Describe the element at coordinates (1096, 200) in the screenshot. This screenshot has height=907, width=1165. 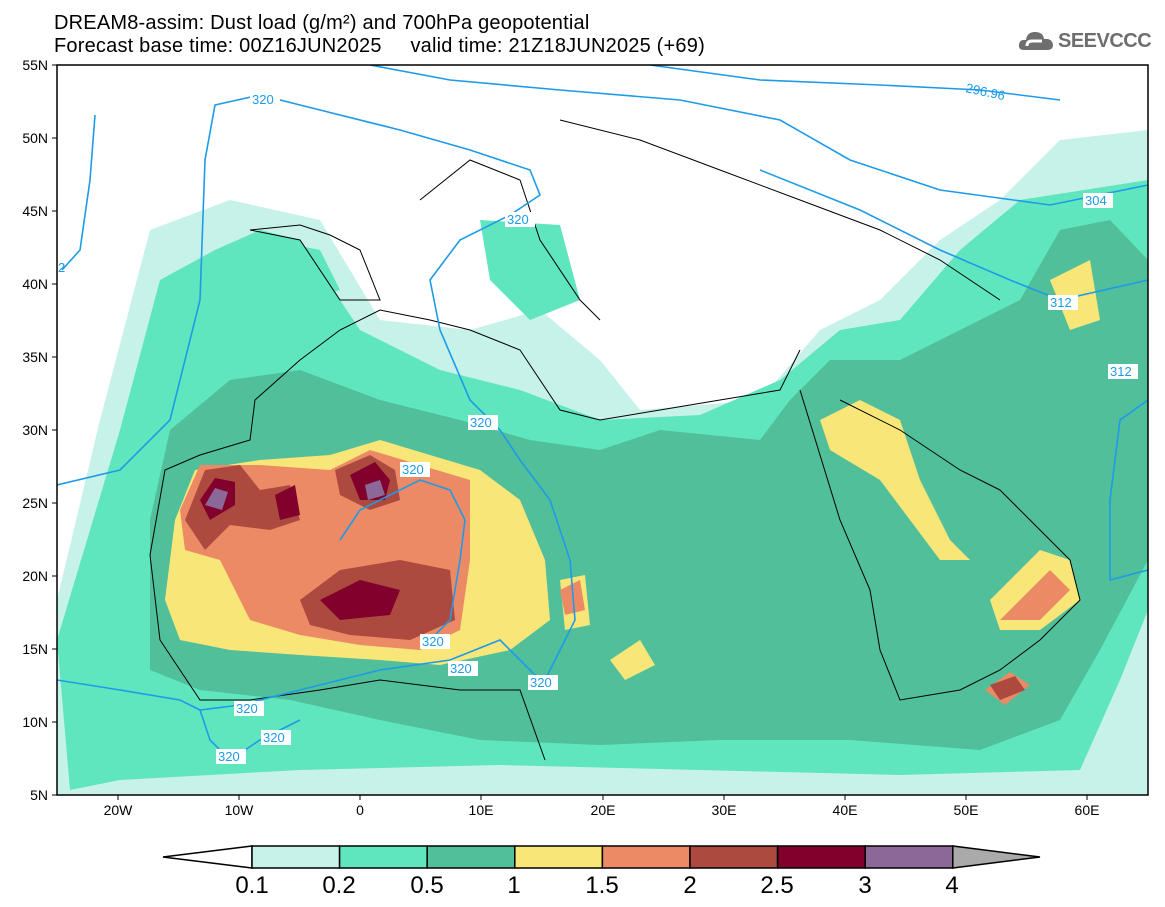
I see `svg-text: 304` at that location.